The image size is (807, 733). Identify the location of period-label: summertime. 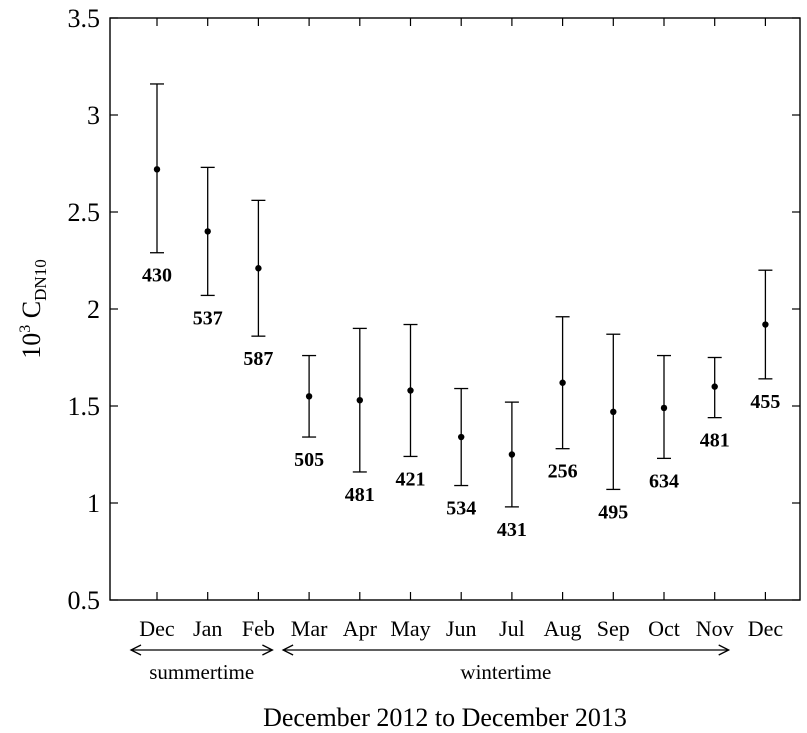
(201, 672).